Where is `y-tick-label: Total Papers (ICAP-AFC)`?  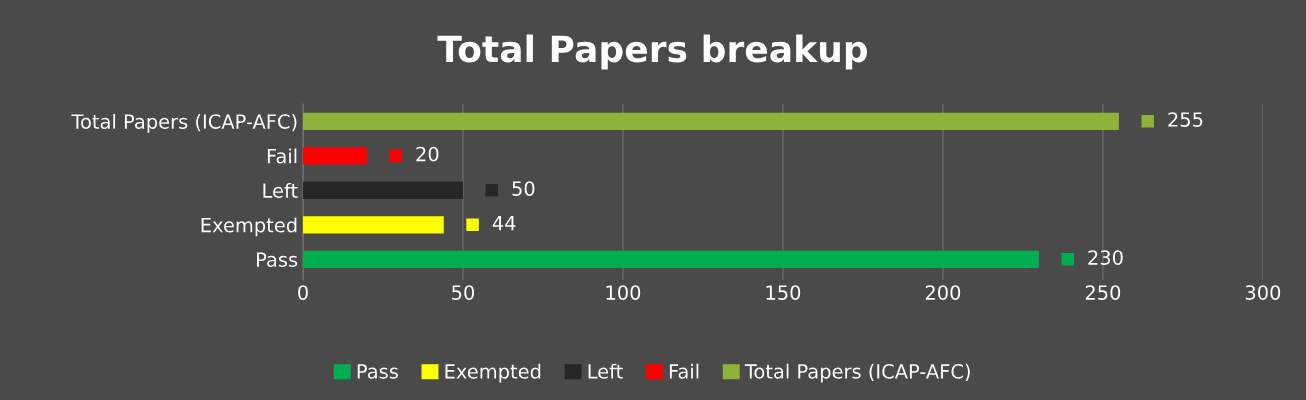
y-tick-label: Total Papers (ICAP-AFC) is located at coordinates (184, 123).